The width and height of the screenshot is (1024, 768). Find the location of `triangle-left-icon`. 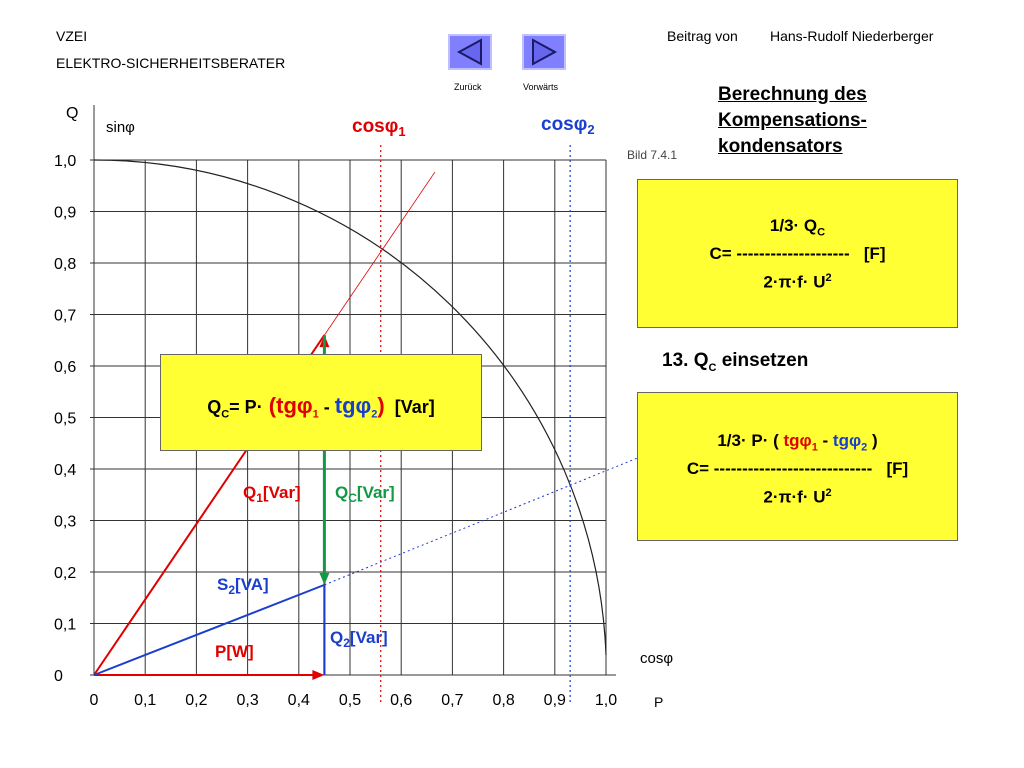

triangle-left-icon is located at coordinates (469, 52).